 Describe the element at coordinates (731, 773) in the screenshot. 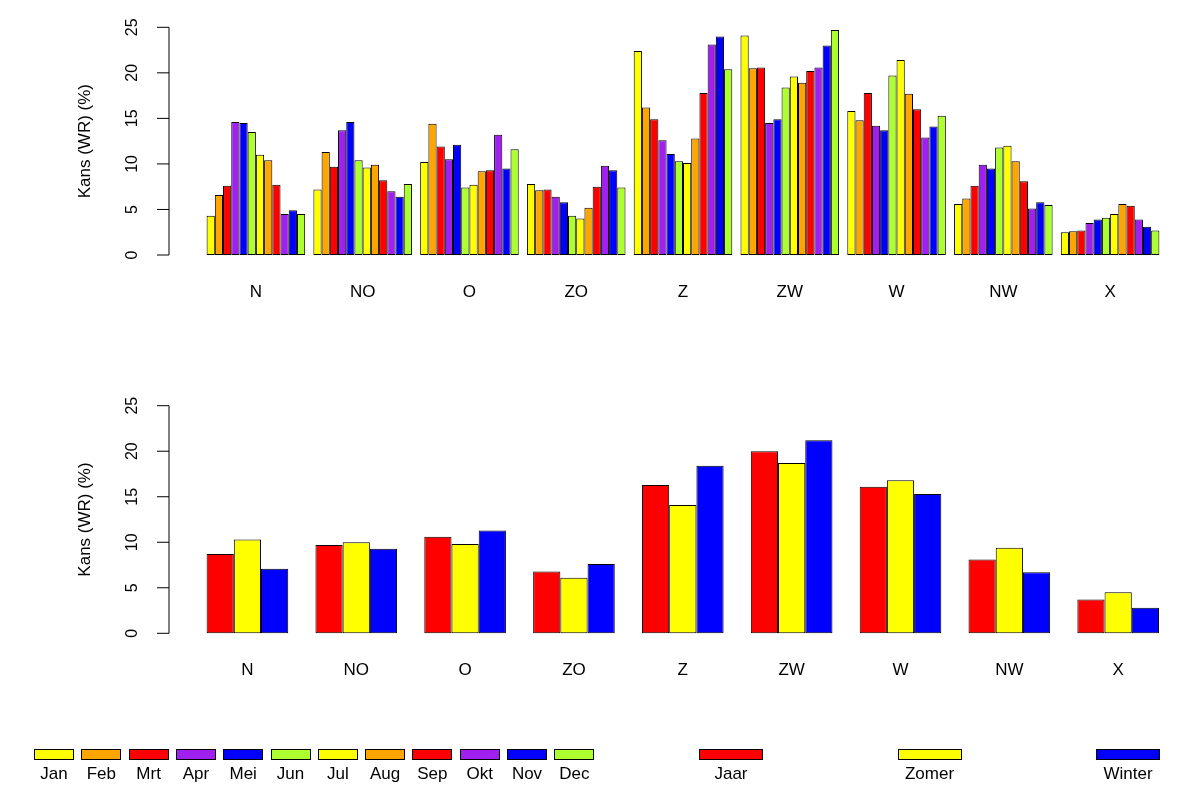

I see `legend-label: Jaar` at that location.